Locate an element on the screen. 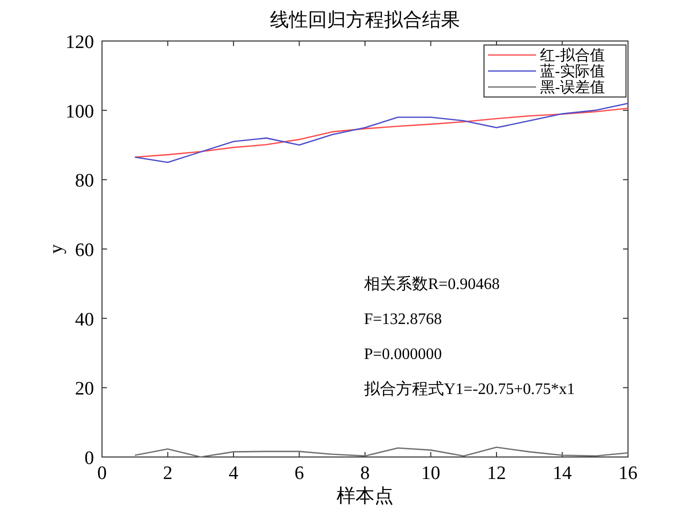 The image size is (680, 510). x-tick-label: 4 is located at coordinates (233, 473).